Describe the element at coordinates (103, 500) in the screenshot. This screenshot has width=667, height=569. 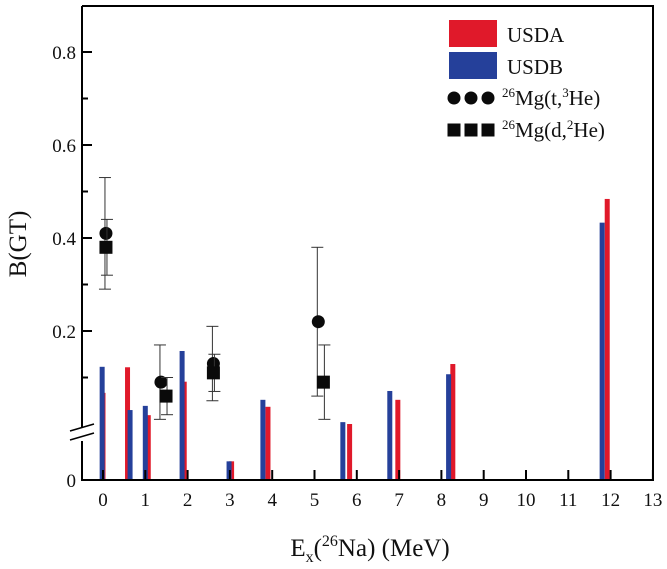
I see `x-tick-label: 0` at that location.